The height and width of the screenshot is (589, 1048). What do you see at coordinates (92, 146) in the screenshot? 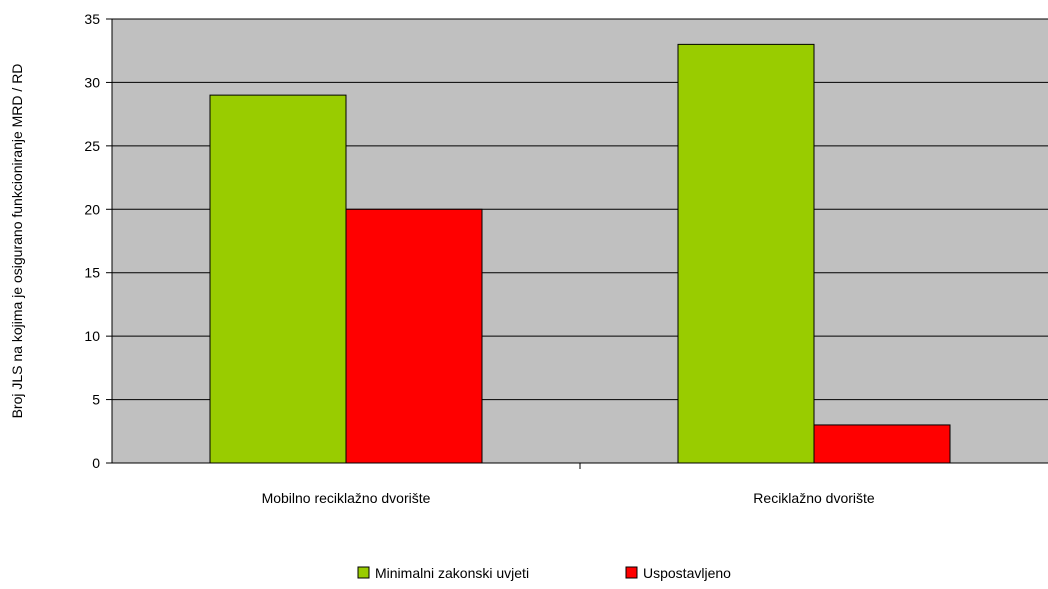
I see `y-tick-label: 25` at bounding box center [92, 146].